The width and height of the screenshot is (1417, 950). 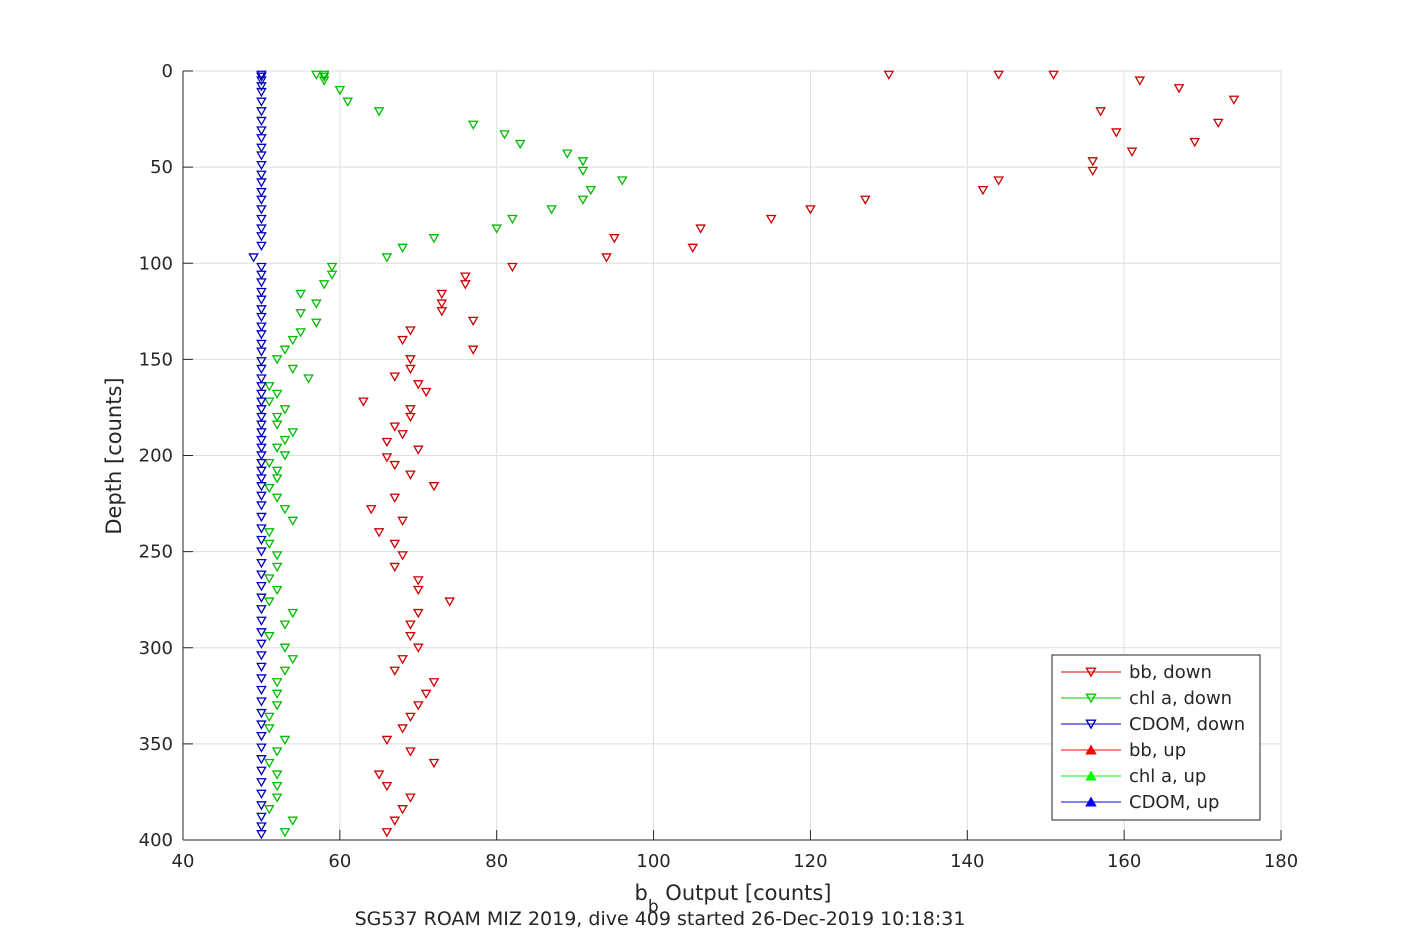 I want to click on legend-entry: CDOM, up, so click(x=1140, y=802).